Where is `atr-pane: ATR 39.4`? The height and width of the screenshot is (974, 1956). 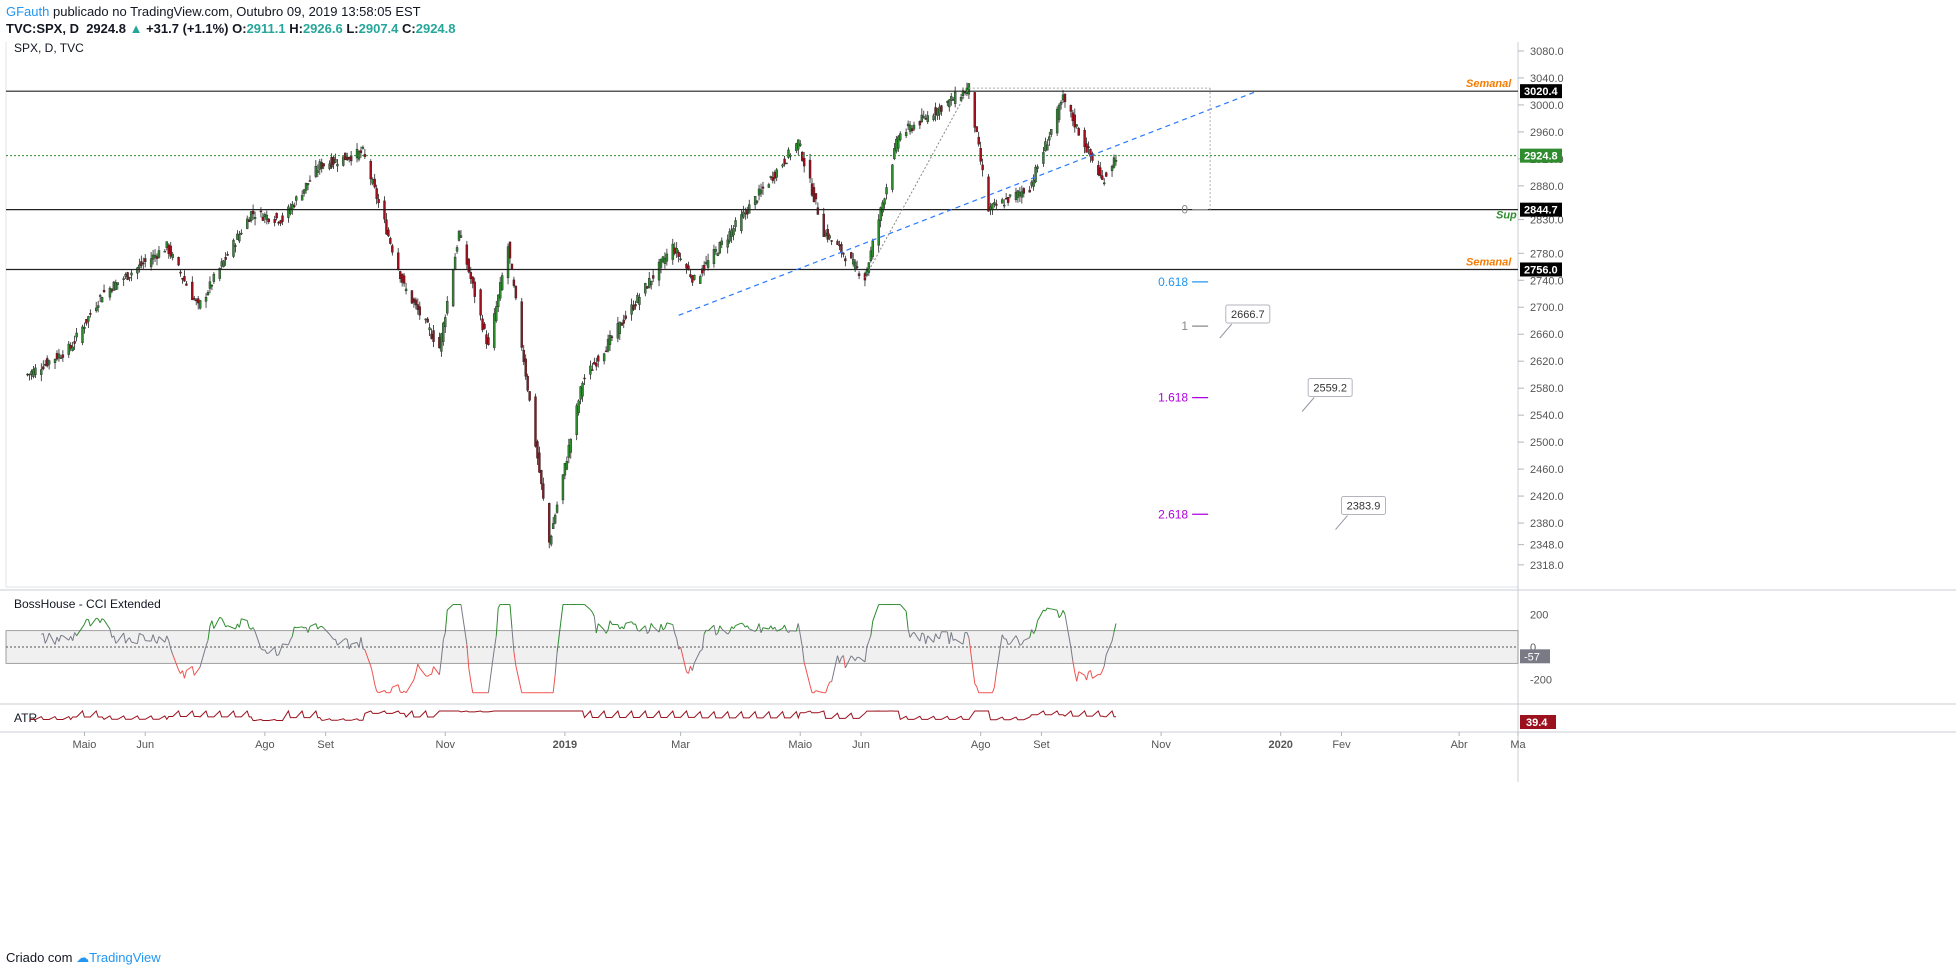 atr-pane: ATR 39.4 is located at coordinates (978, 716).